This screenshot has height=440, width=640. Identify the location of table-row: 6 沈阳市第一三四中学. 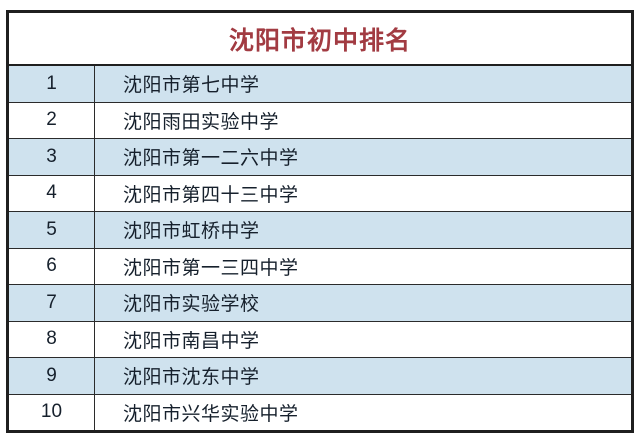
(320, 266).